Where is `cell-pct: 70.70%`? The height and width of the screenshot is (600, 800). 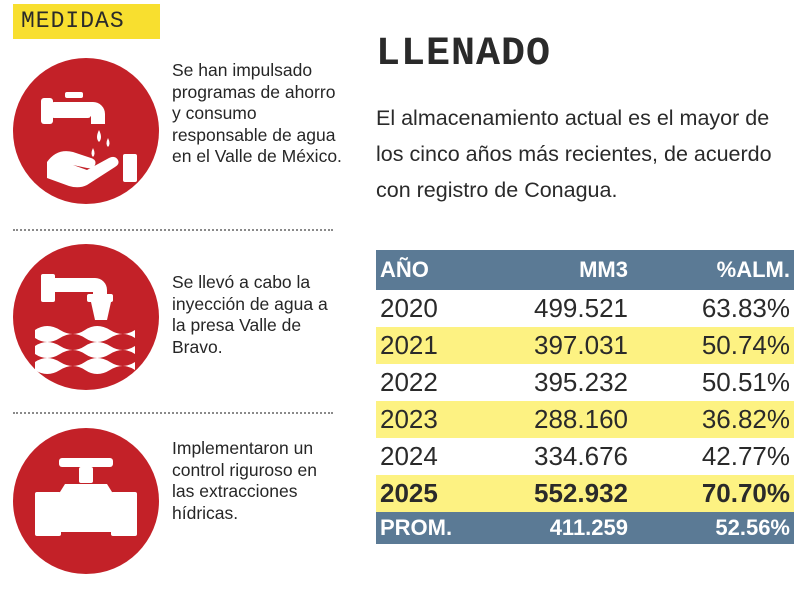
cell-pct: 70.70% is located at coordinates (713, 493).